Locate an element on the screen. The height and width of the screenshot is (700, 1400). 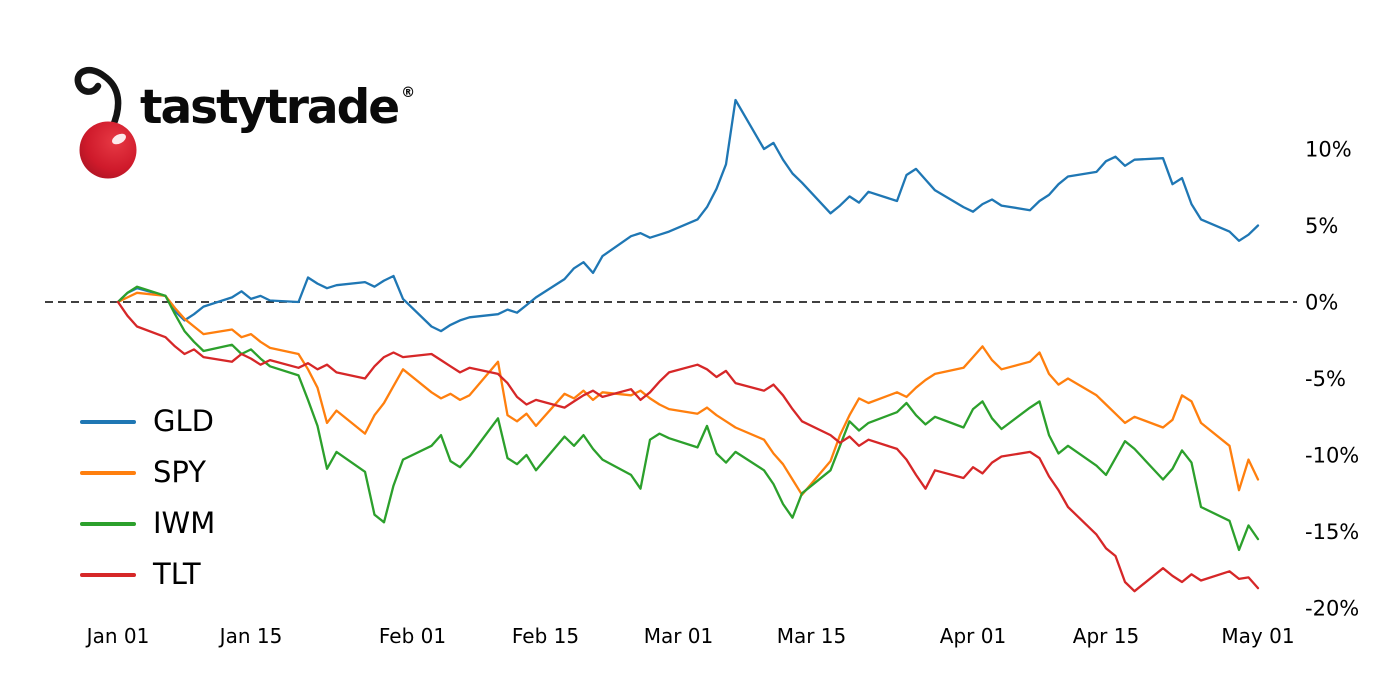
iwm-line-swatch is located at coordinates (108, 523).